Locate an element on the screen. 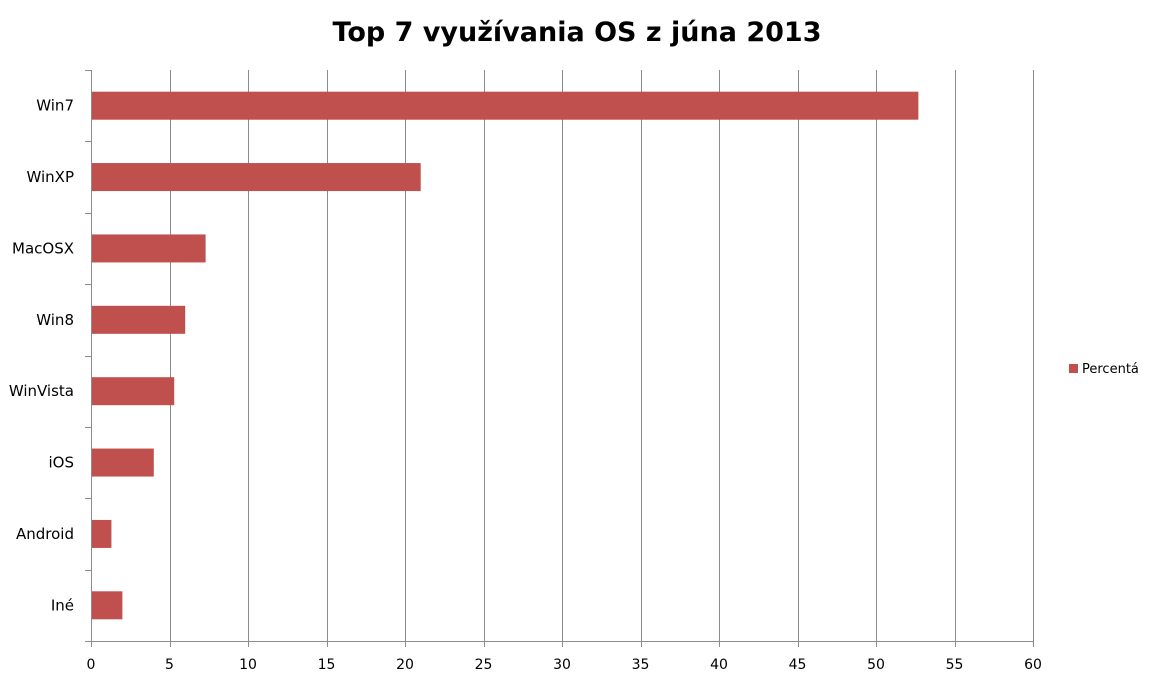 The height and width of the screenshot is (685, 1155). category-labels: Win7 WinXP MacOSX Win8 WinVista iOS Android Iné is located at coordinates (41, 356).